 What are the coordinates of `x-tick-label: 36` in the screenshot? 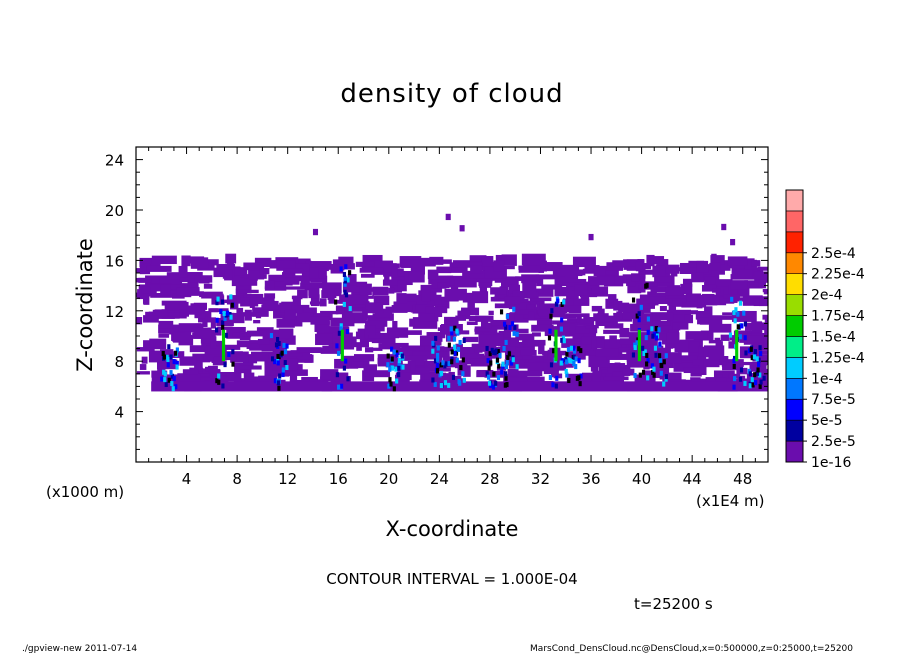 It's located at (590, 479).